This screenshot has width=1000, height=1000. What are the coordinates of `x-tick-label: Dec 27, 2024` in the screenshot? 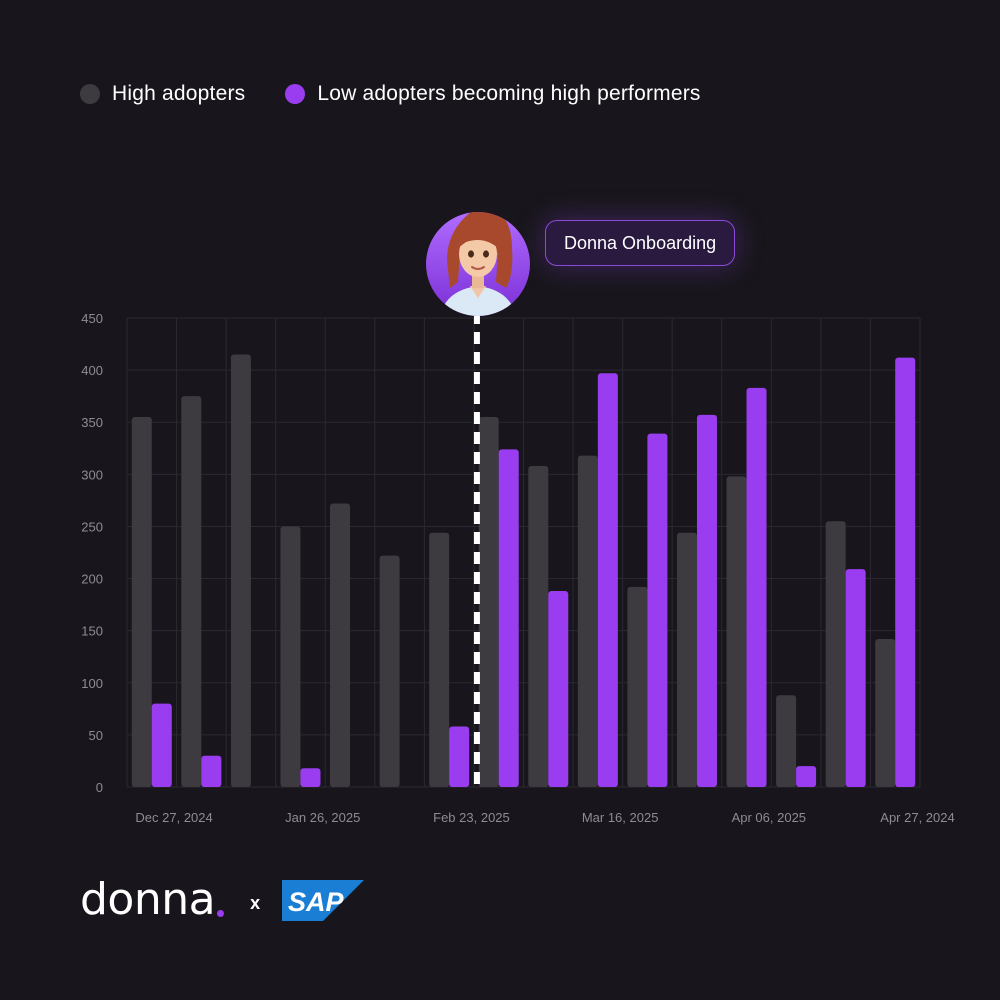 It's located at (173, 817).